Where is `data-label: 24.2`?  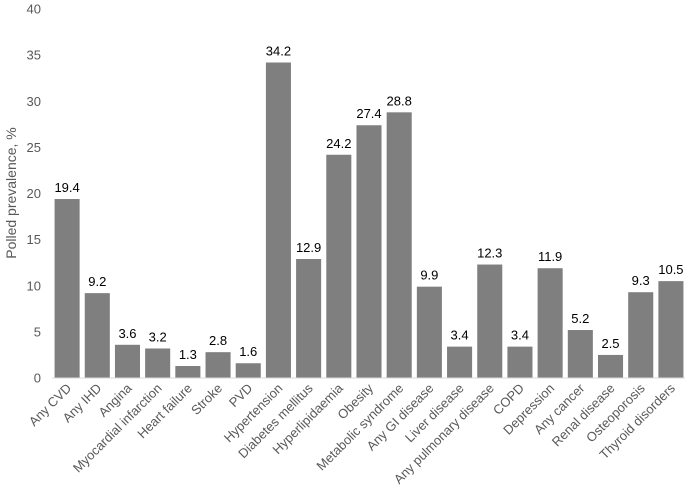
data-label: 24.2 is located at coordinates (338, 143).